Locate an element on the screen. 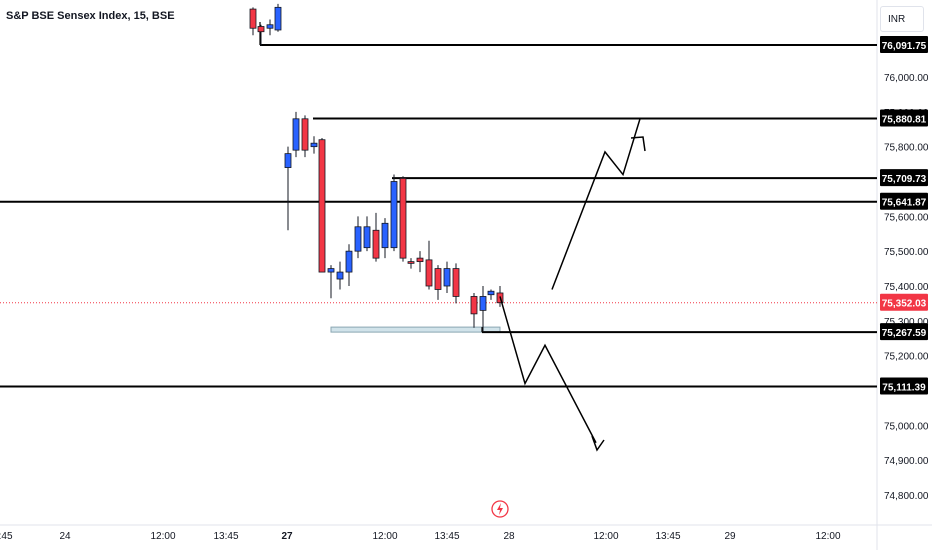  x-tick-label: 29 is located at coordinates (730, 536).